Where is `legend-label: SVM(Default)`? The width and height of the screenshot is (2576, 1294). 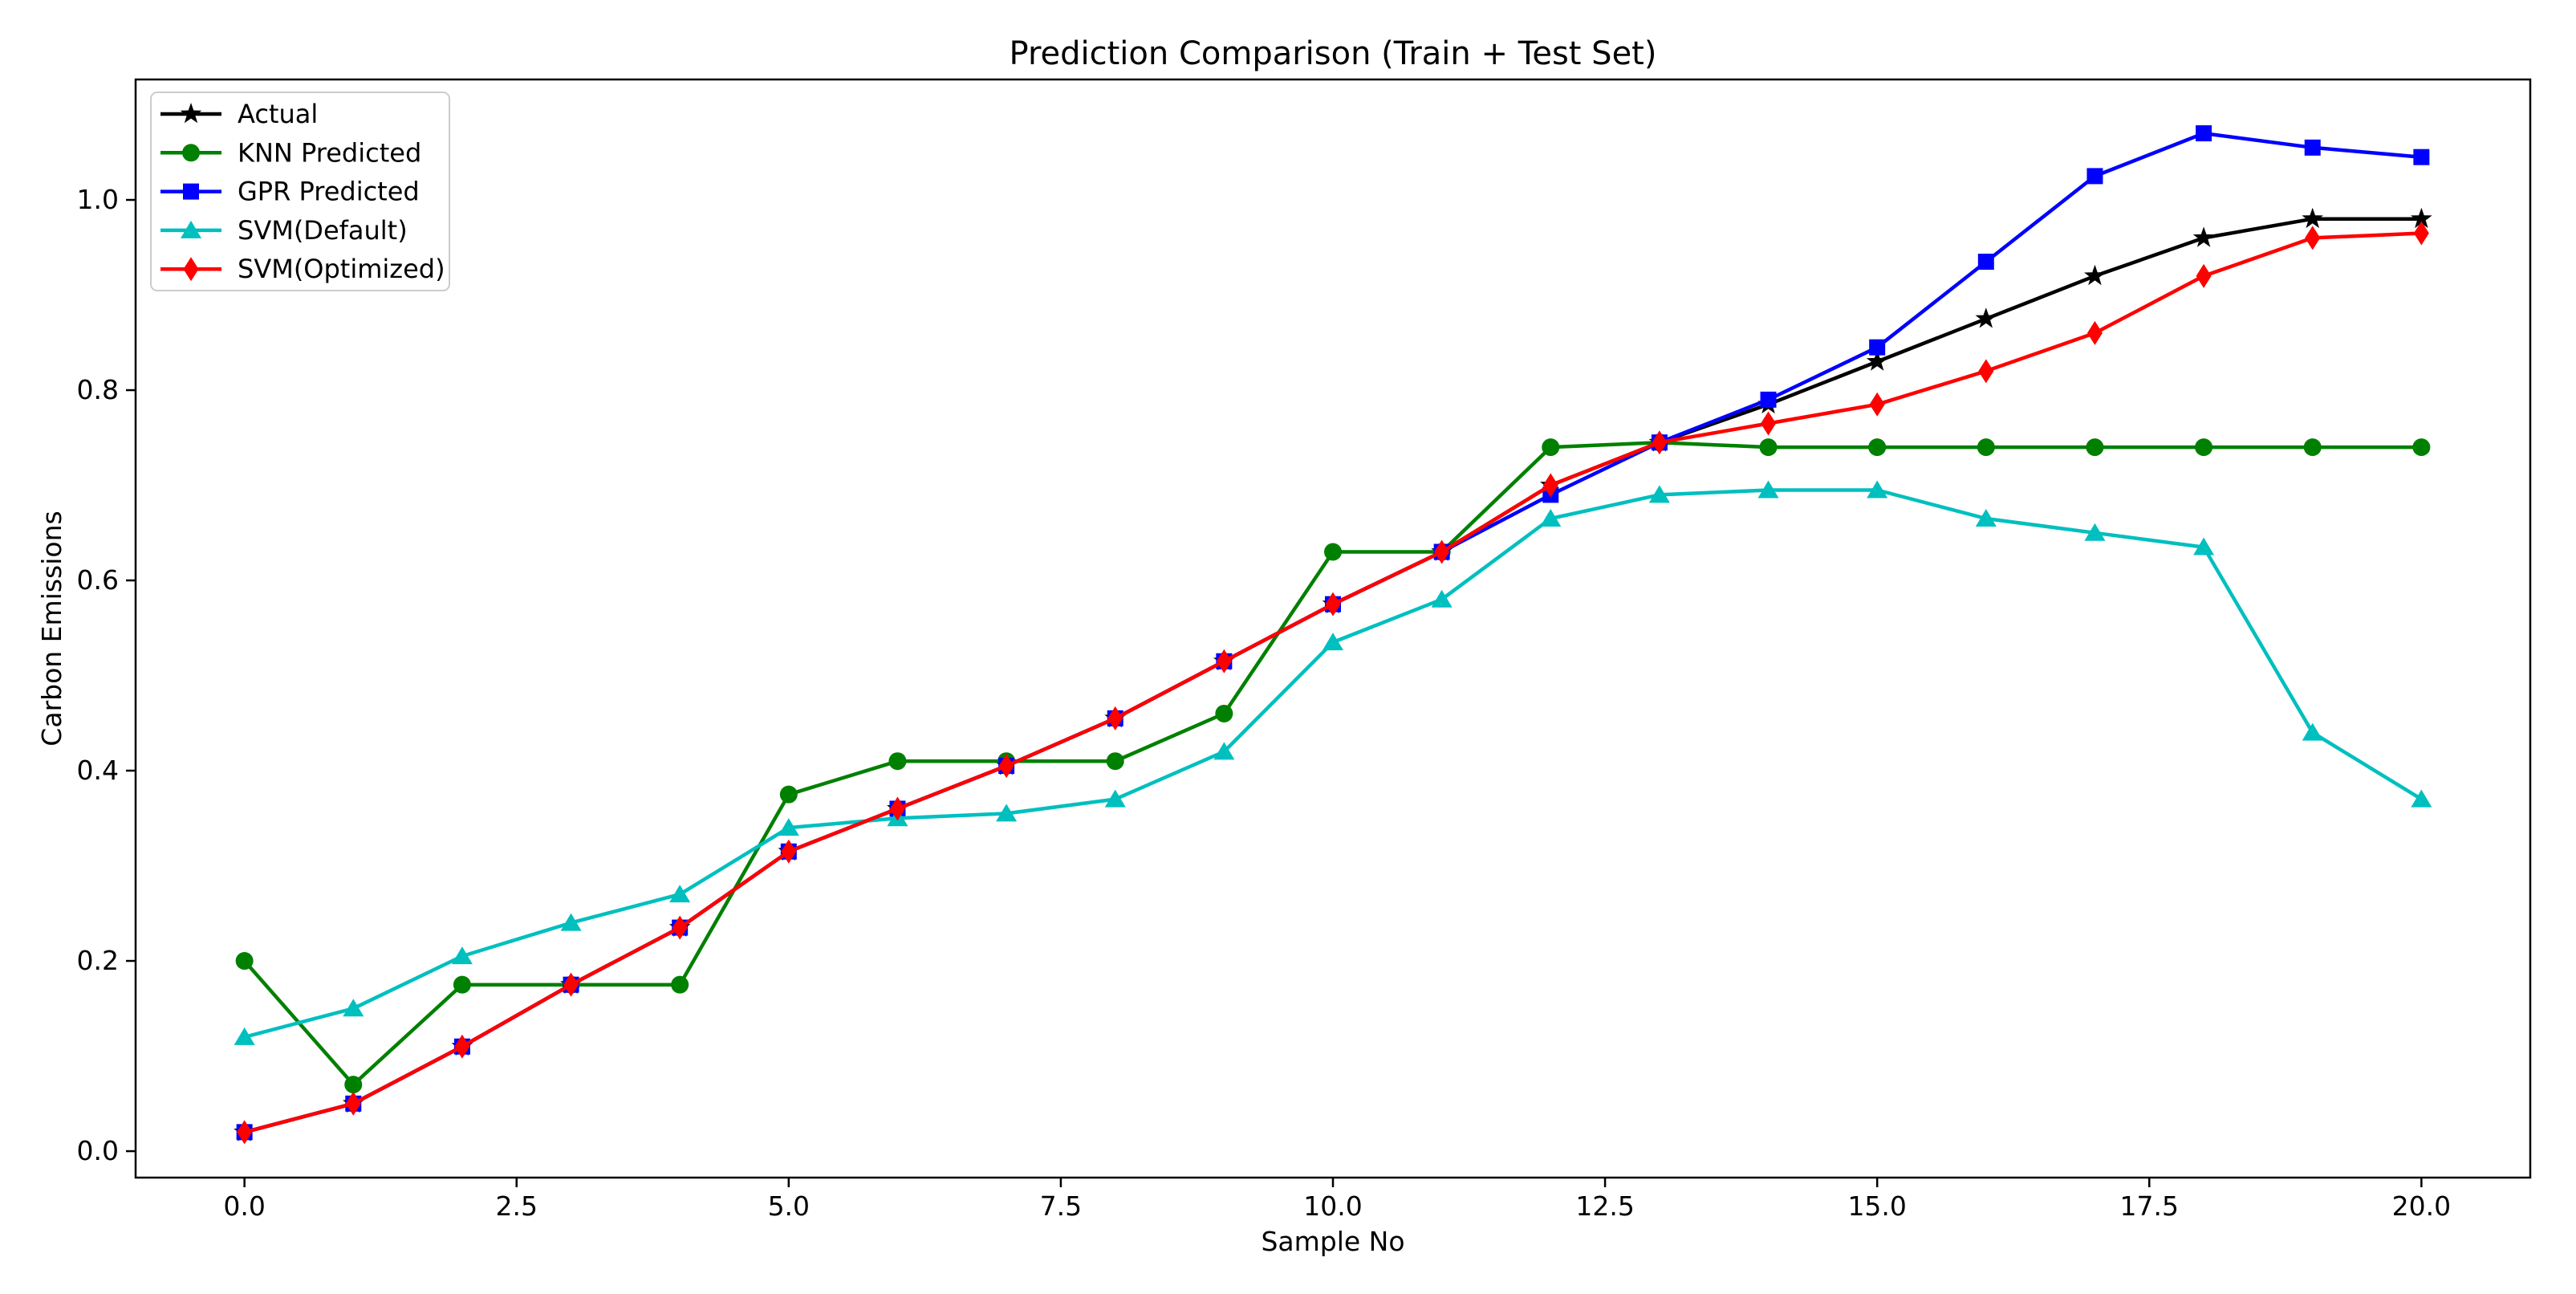
legend-label: SVM(Default) is located at coordinates (323, 230).